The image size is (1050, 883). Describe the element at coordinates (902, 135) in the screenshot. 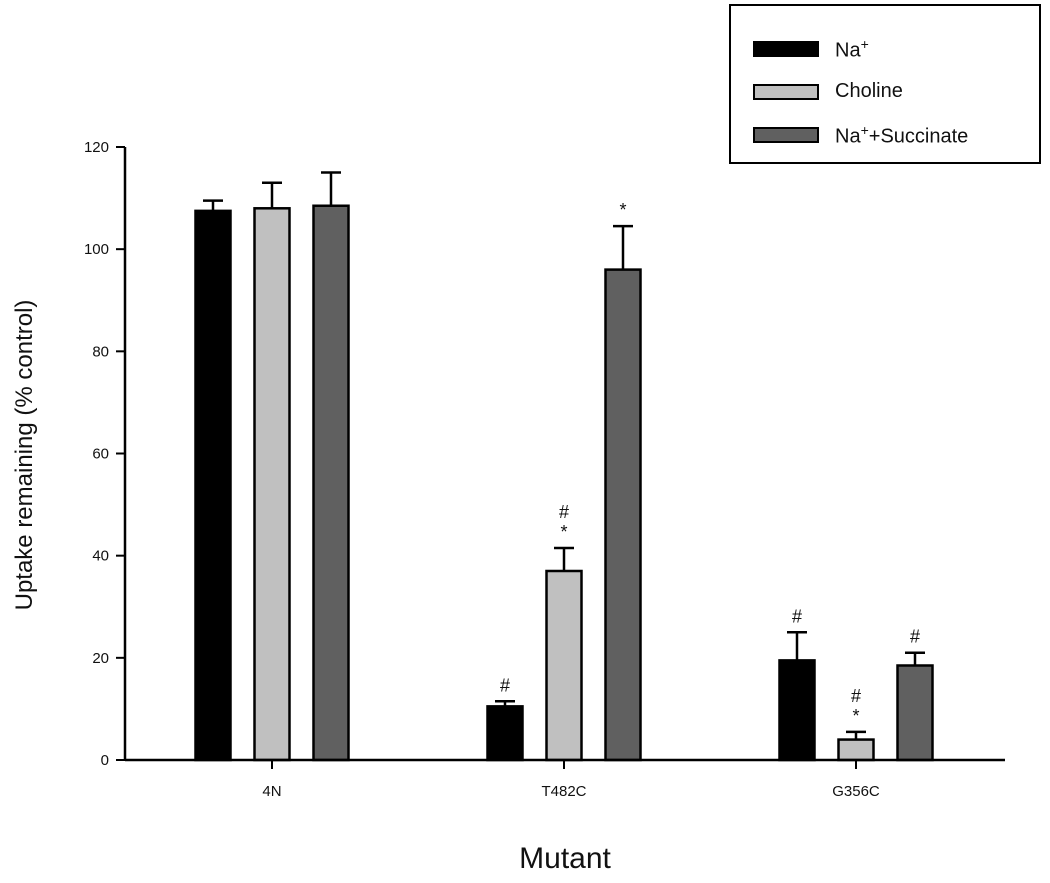

I see `legend-label-na-succinate: Na++Succinate` at that location.